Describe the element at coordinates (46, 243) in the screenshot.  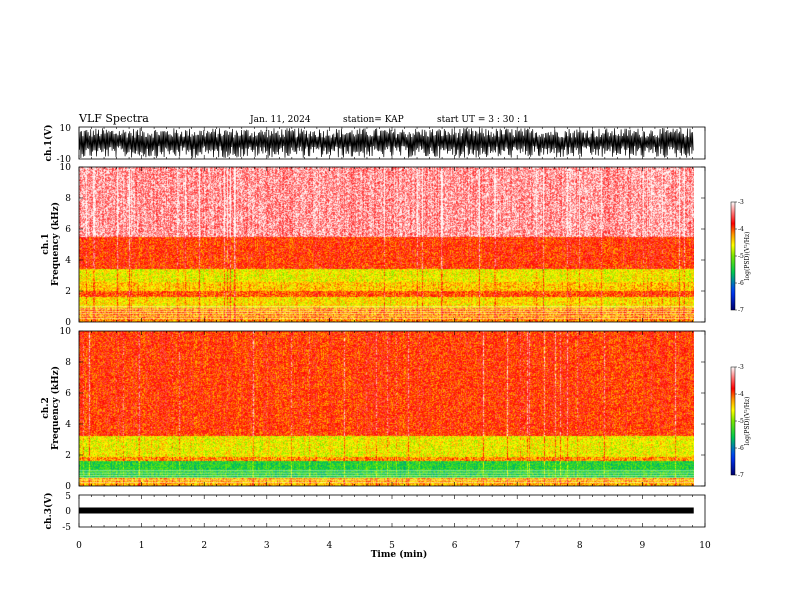
I see `ch1-spectrogram-ylabel-line1: ch.1` at that location.